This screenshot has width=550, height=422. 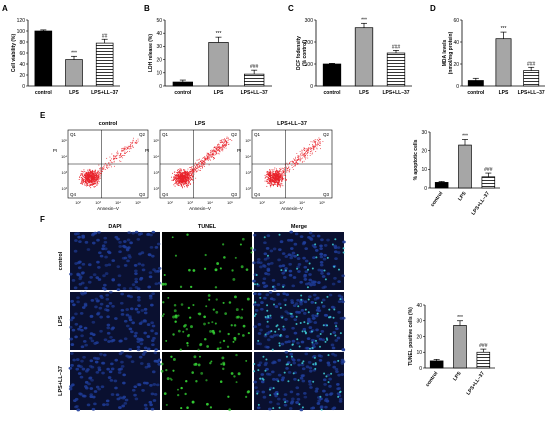 I want to click on y-tick-label: 10⁴, so click(x=248, y=157).